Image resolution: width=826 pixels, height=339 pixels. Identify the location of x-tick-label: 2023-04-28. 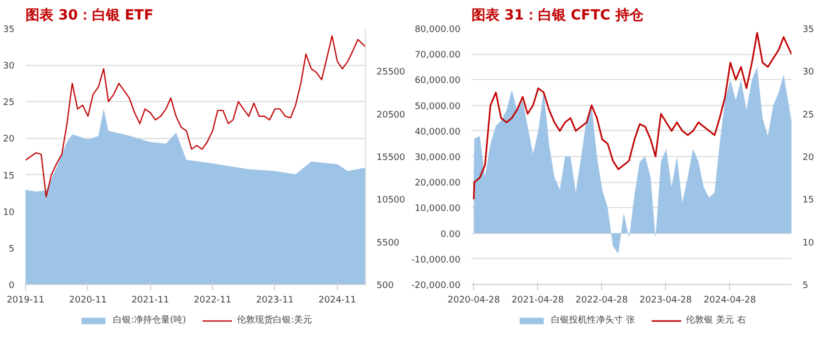
(666, 301).